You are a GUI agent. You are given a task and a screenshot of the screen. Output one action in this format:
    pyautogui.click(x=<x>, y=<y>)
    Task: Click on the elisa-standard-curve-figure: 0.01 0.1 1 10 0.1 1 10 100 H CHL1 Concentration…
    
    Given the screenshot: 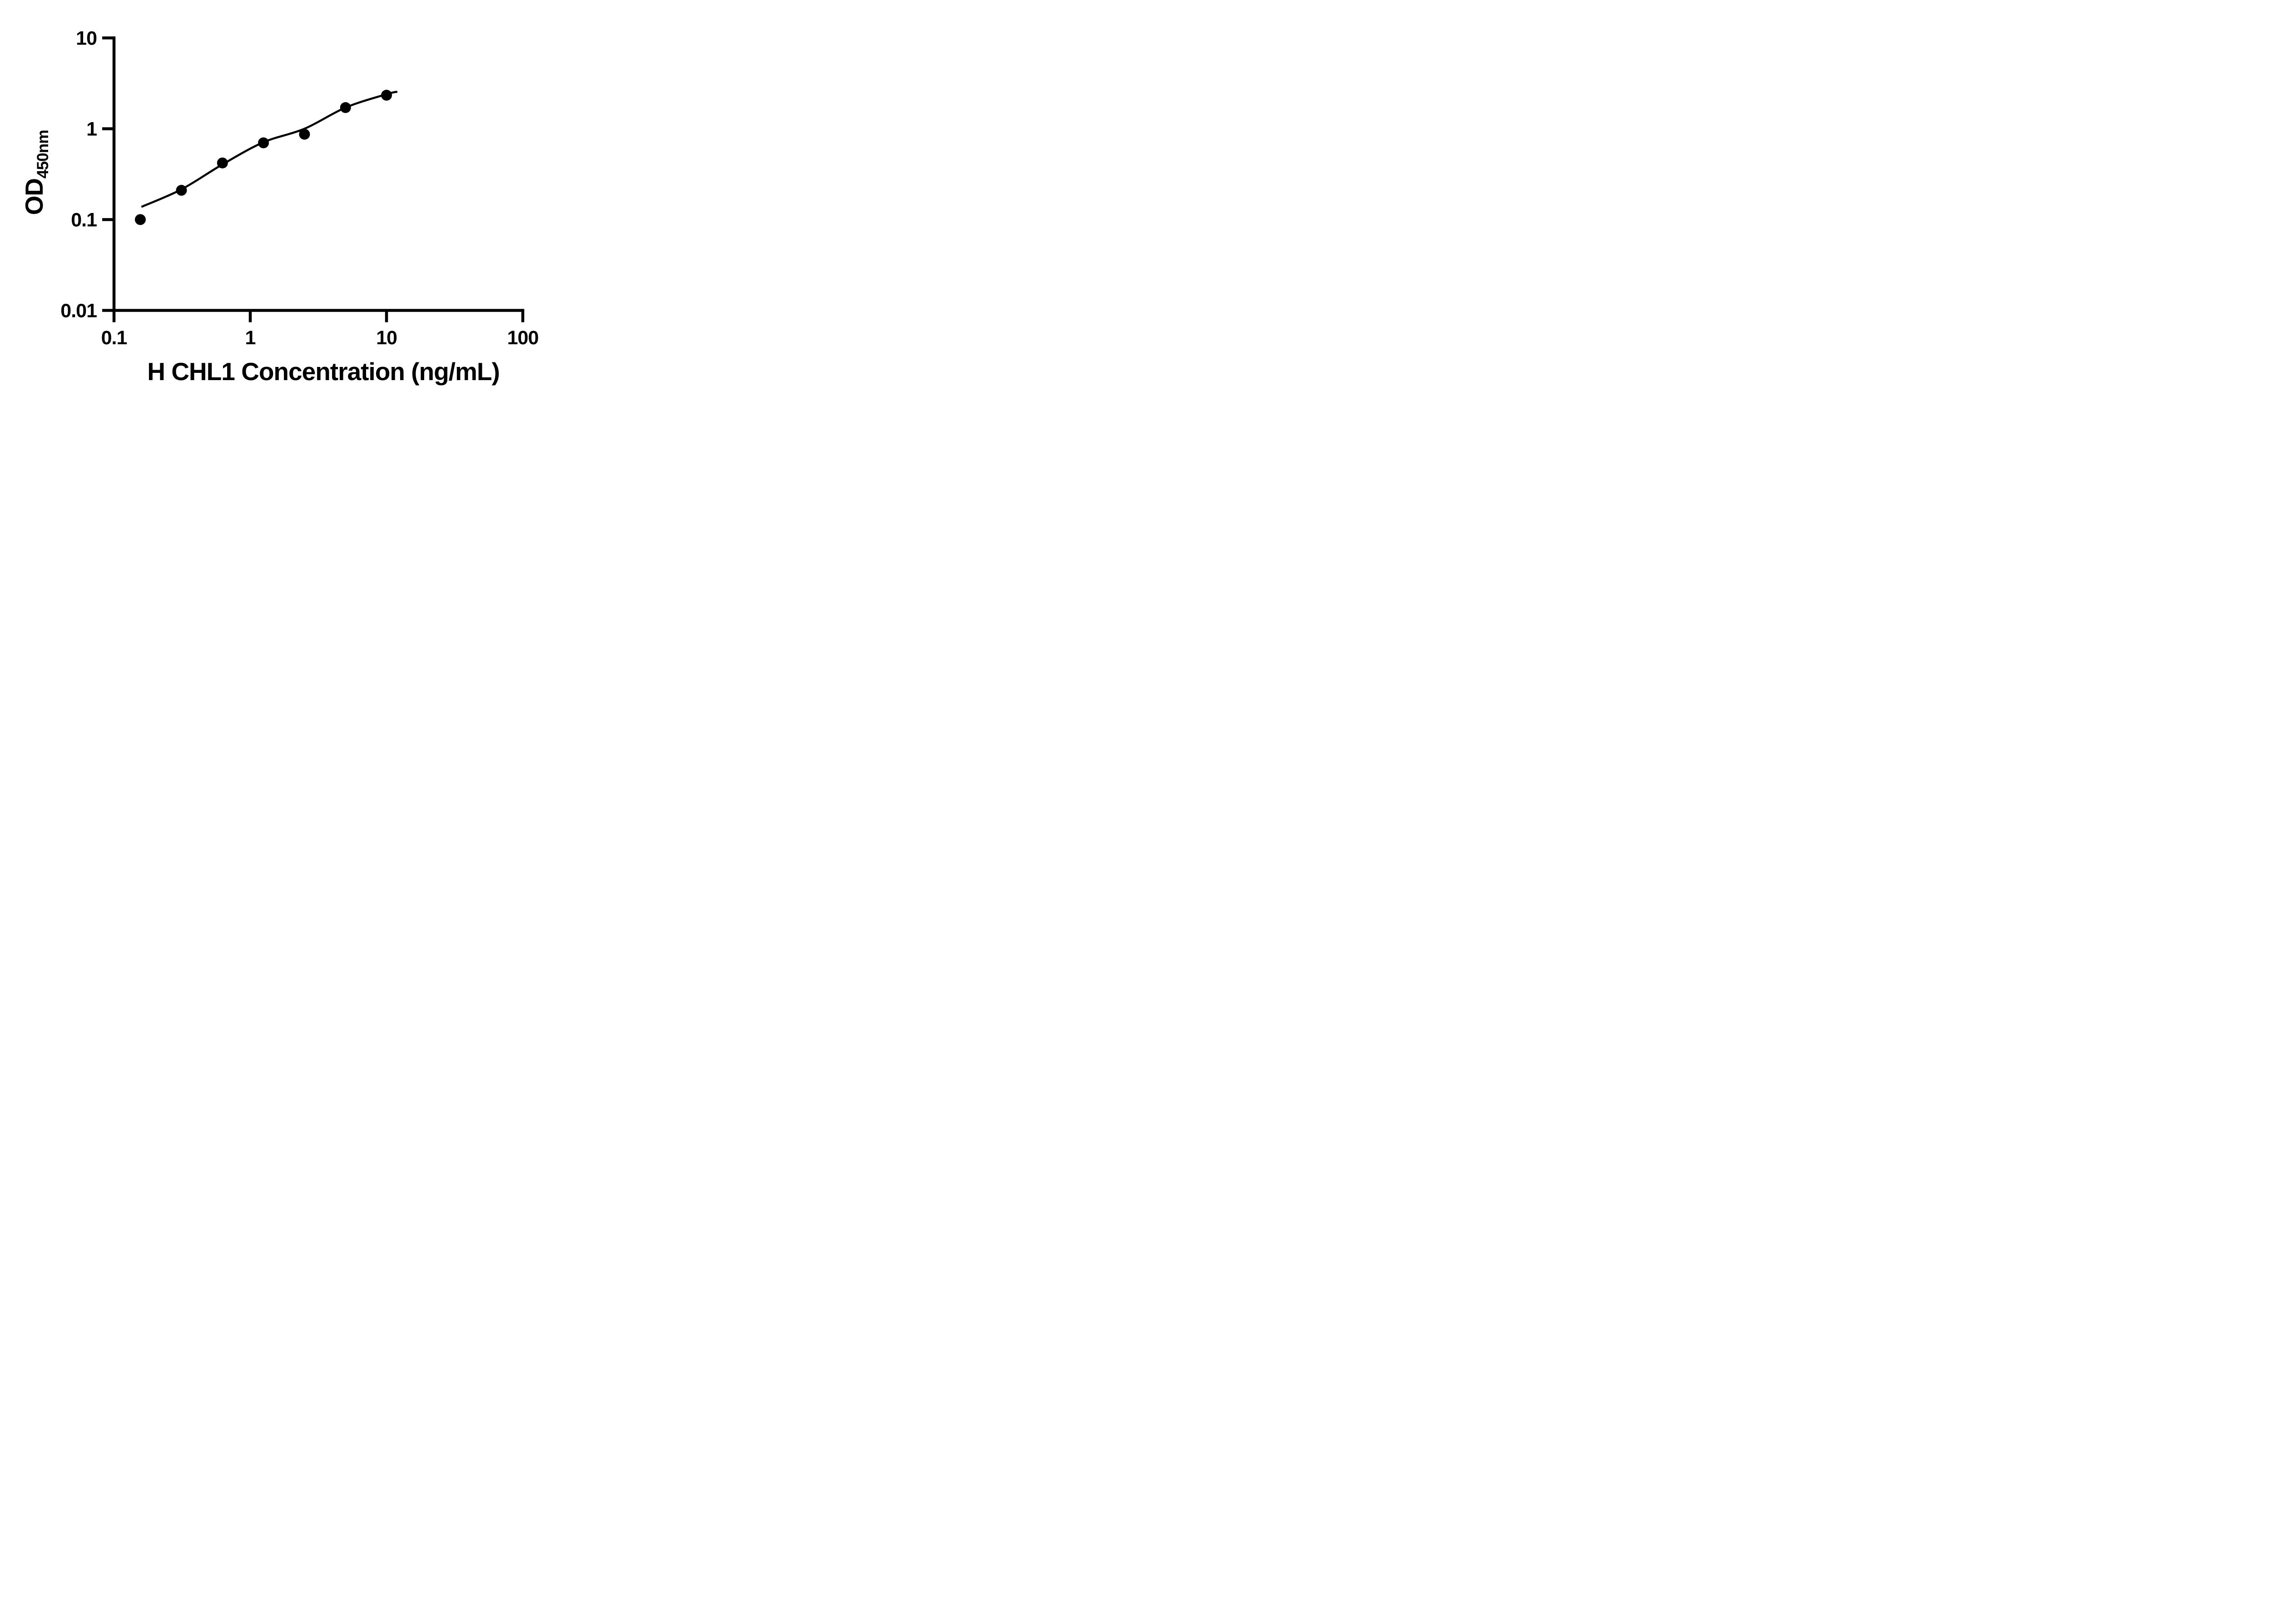 What is the action you would take?
    pyautogui.click(x=293, y=203)
    